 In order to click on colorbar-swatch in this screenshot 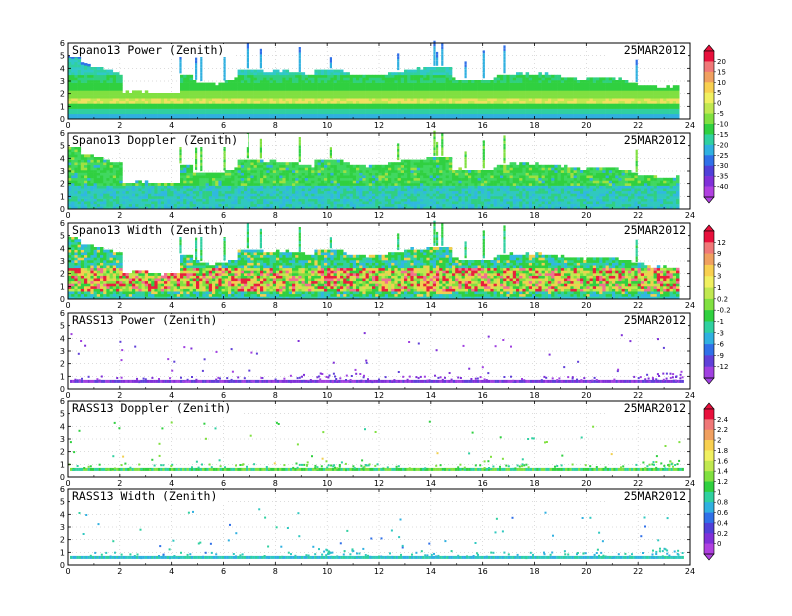, I will do `click(709, 150)`.